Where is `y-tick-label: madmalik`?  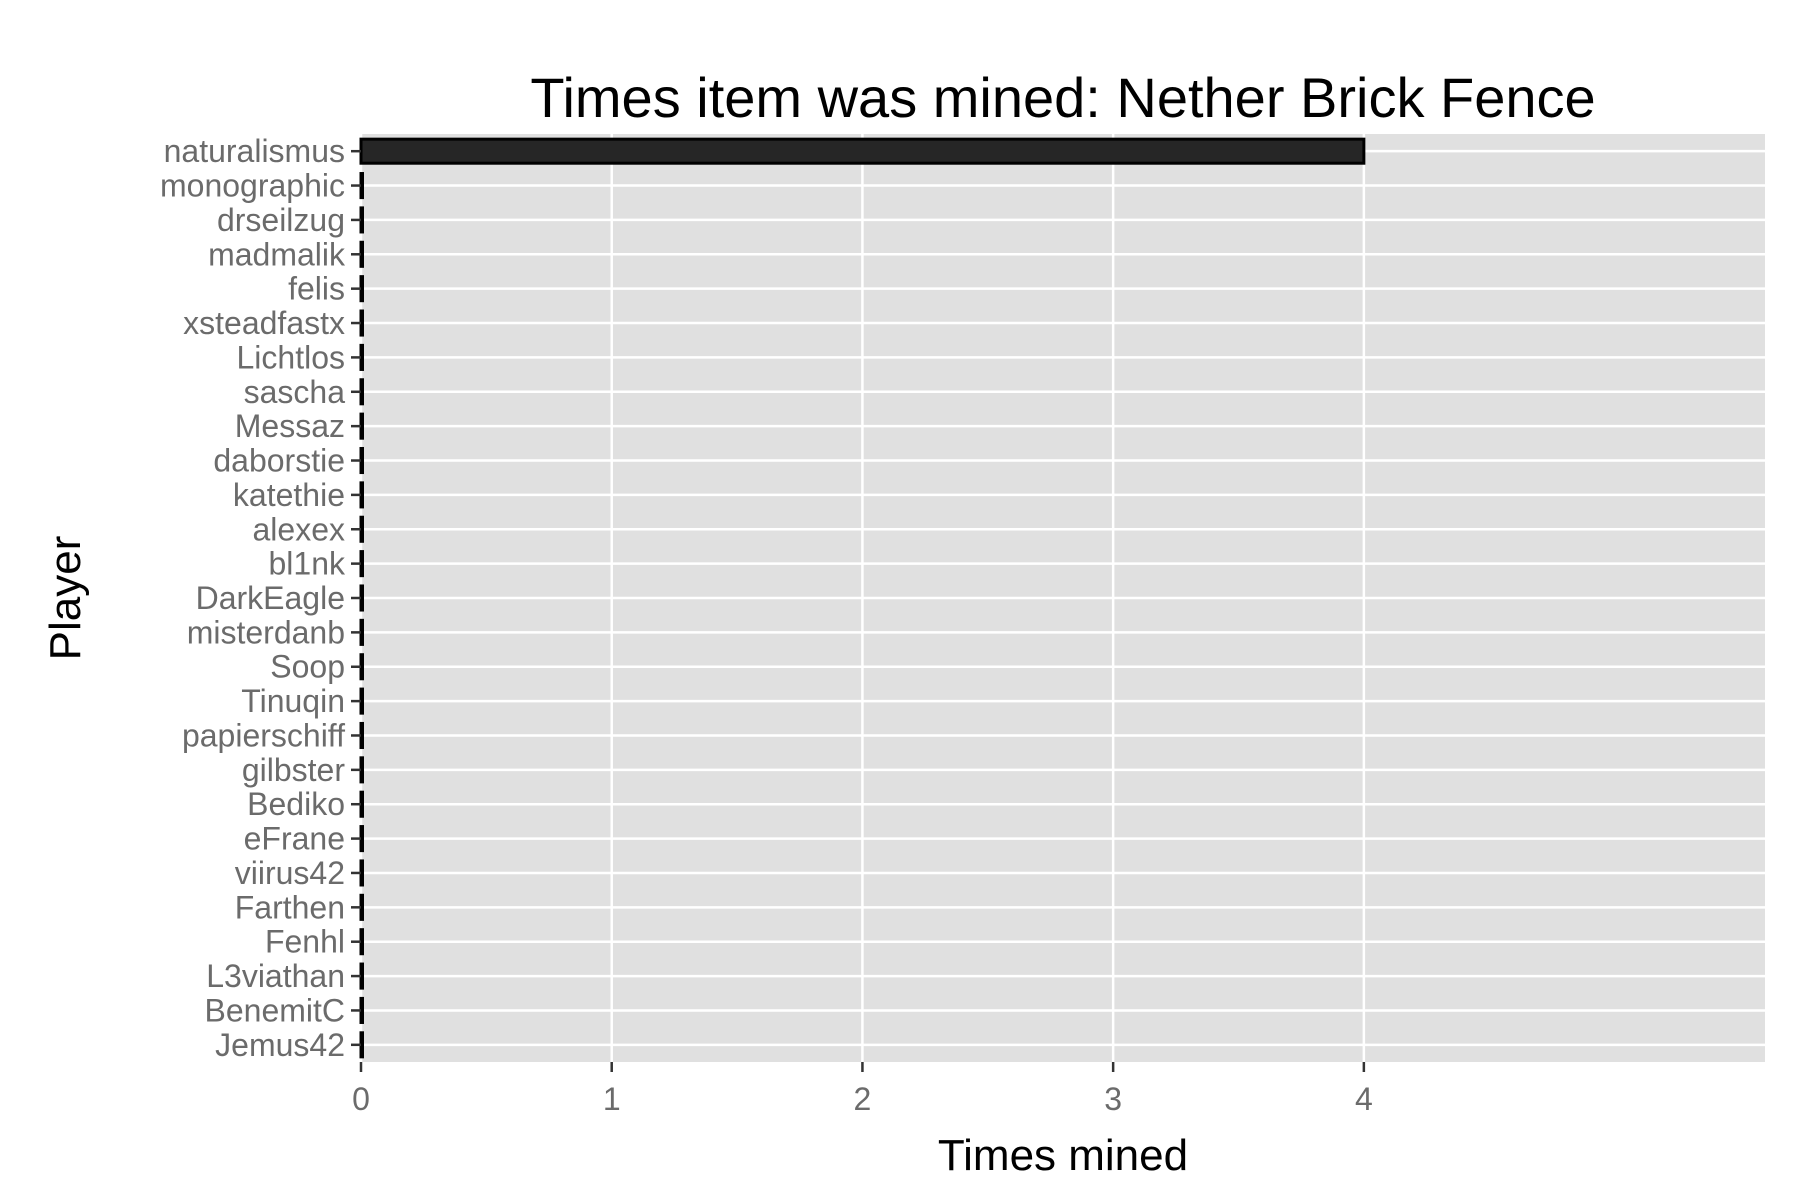 y-tick-label: madmalik is located at coordinates (277, 254).